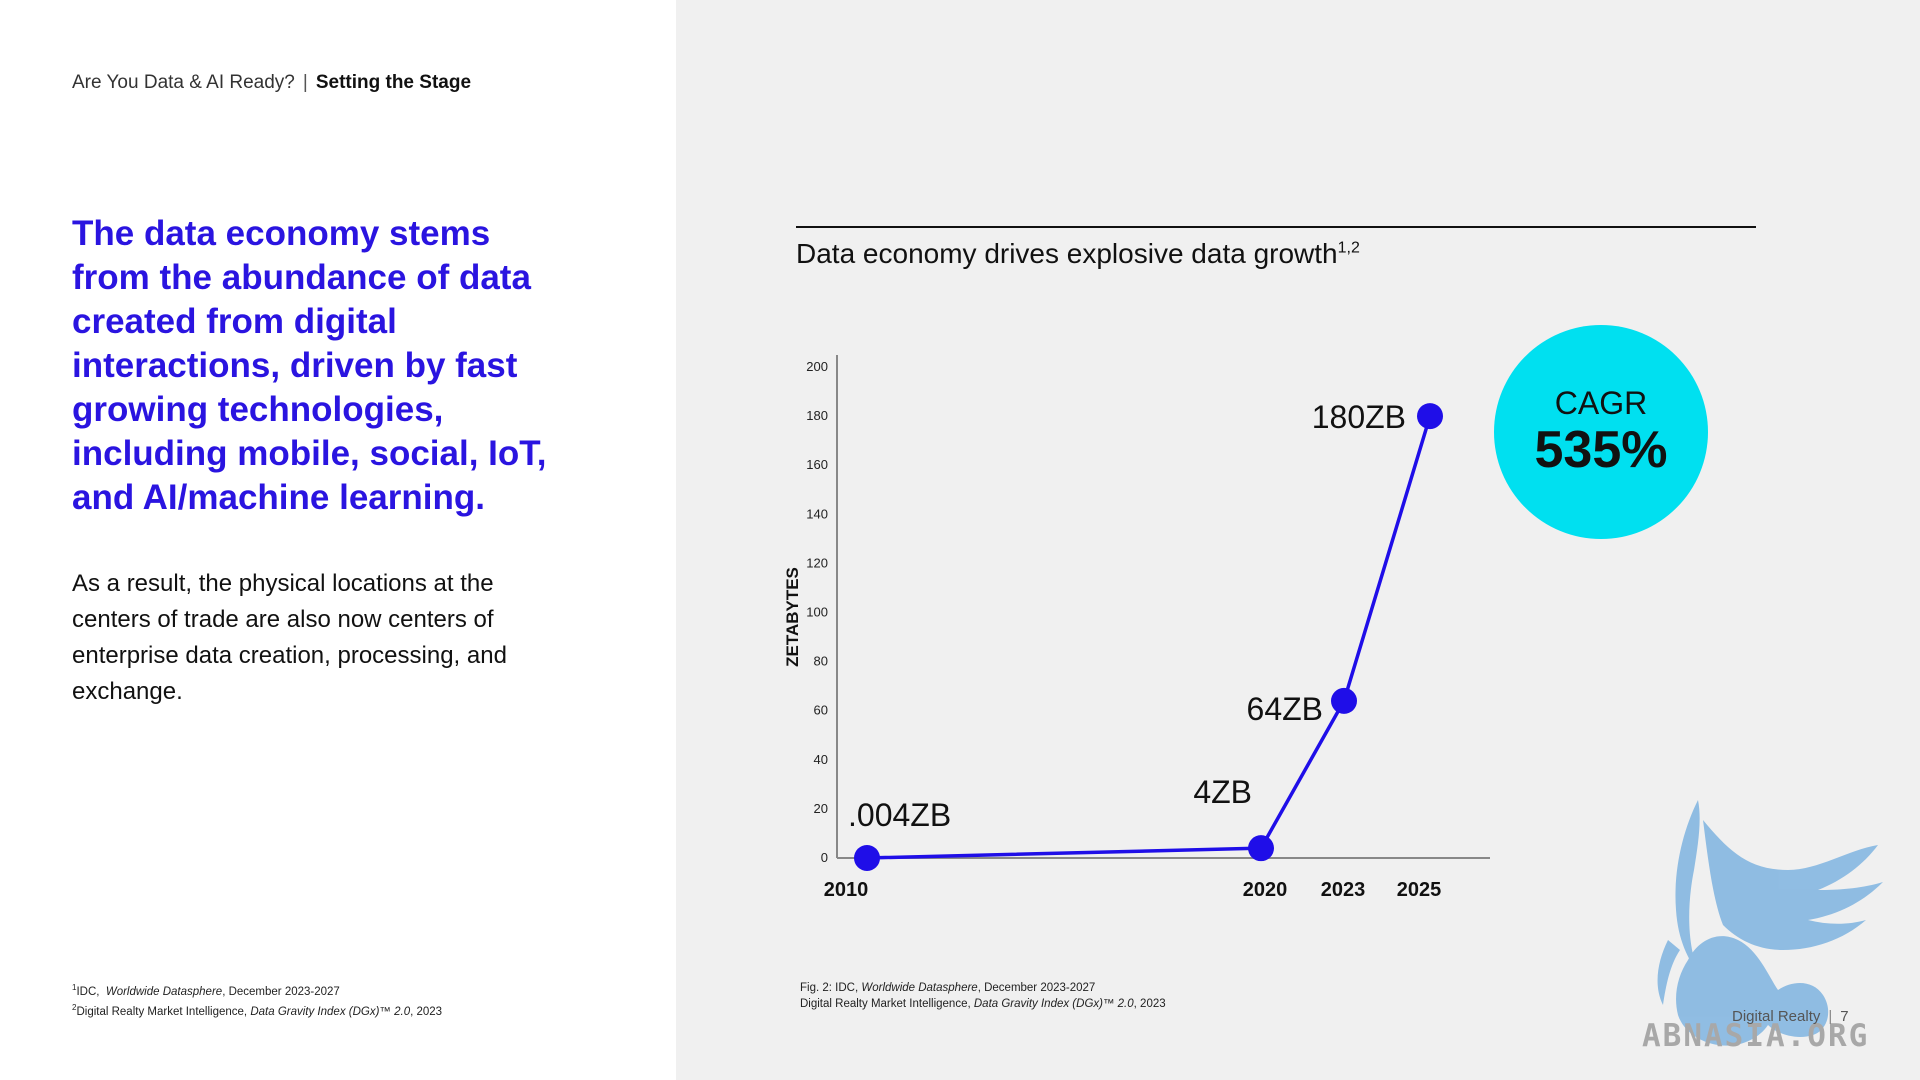 The height and width of the screenshot is (1080, 1920). What do you see at coordinates (281, 991) in the screenshot?
I see `footnote-1-date: , December 2023-2027` at bounding box center [281, 991].